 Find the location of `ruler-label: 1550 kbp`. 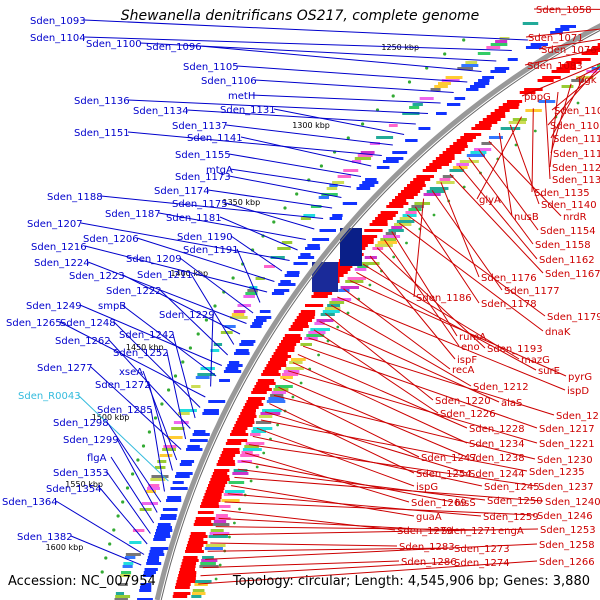

ruler-label: 1550 kbp is located at coordinates (84, 484).